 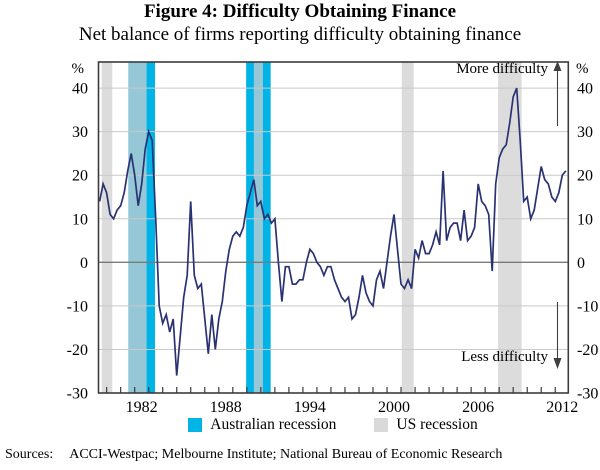 What do you see at coordinates (29, 454) in the screenshot?
I see `sources-label: Sources:` at bounding box center [29, 454].